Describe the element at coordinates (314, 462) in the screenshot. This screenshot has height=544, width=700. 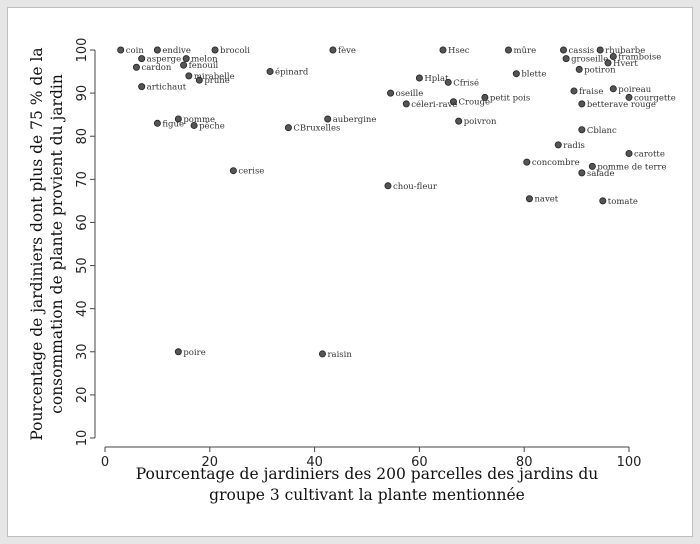
I see `x-tick-label: 40` at that location.